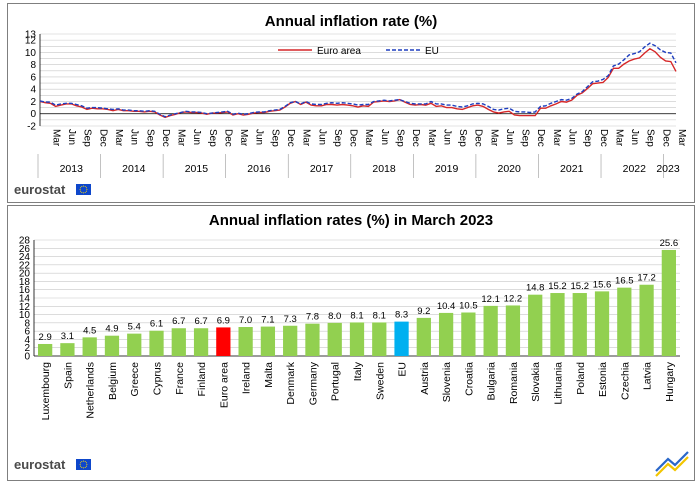 Image resolution: width=700 pixels, height=485 pixels. Describe the element at coordinates (156, 324) in the screenshot. I see `bar-value-label: 6.1` at that location.